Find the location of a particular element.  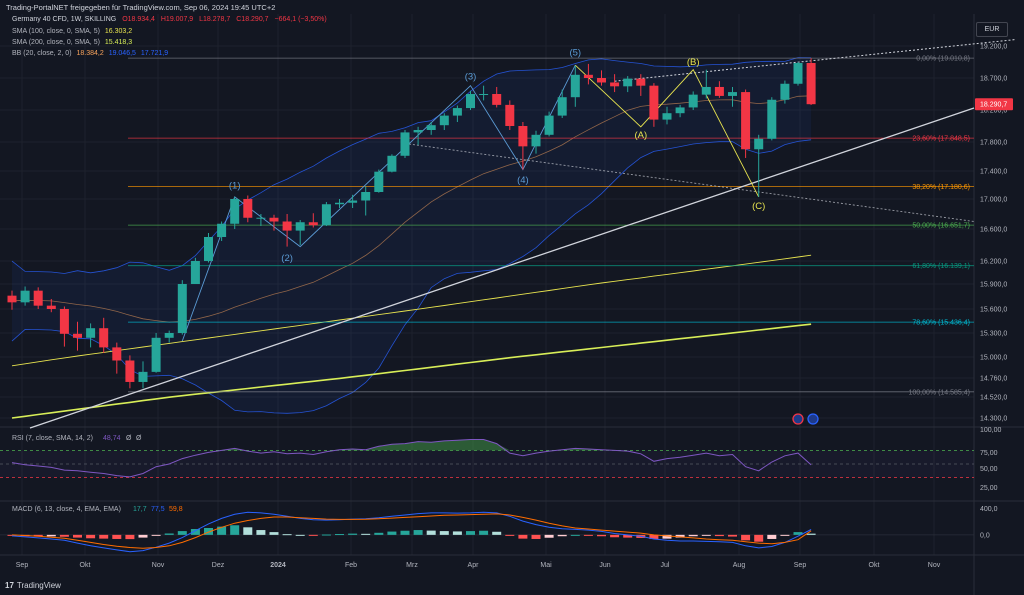

rsi-overbought-fill is located at coordinates (412, 445).